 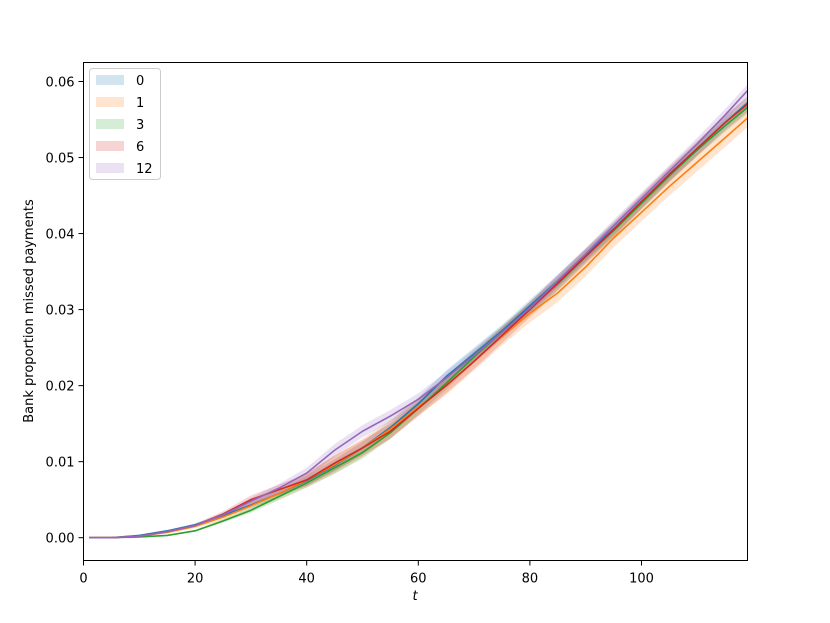 What do you see at coordinates (140, 103) in the screenshot?
I see `legend-label-1: 1` at bounding box center [140, 103].